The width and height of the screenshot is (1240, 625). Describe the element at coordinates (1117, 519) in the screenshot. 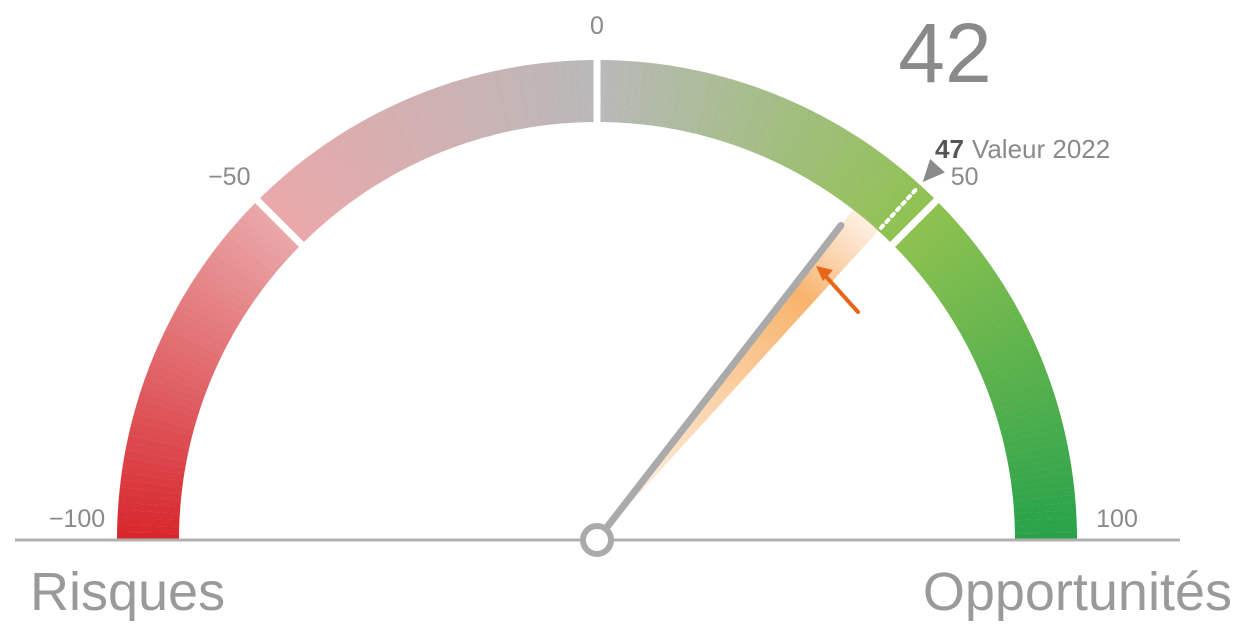

I see `tick-label: 100` at that location.